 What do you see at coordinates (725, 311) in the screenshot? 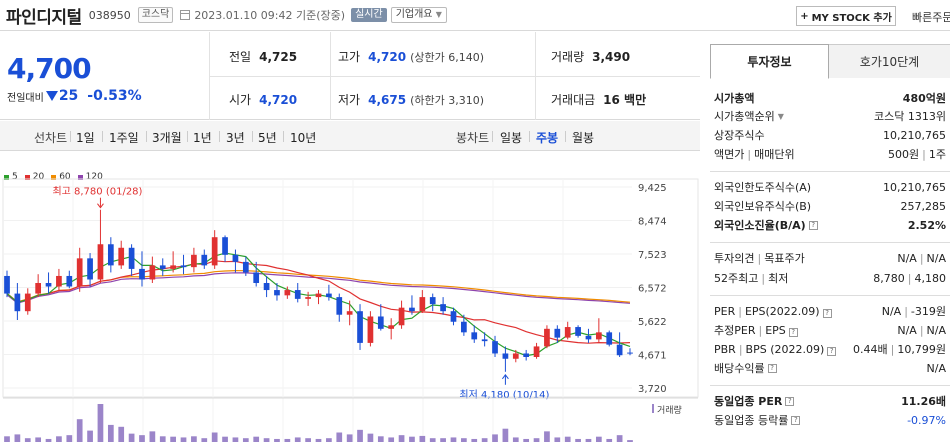
I see `per-label: PER` at bounding box center [725, 311].